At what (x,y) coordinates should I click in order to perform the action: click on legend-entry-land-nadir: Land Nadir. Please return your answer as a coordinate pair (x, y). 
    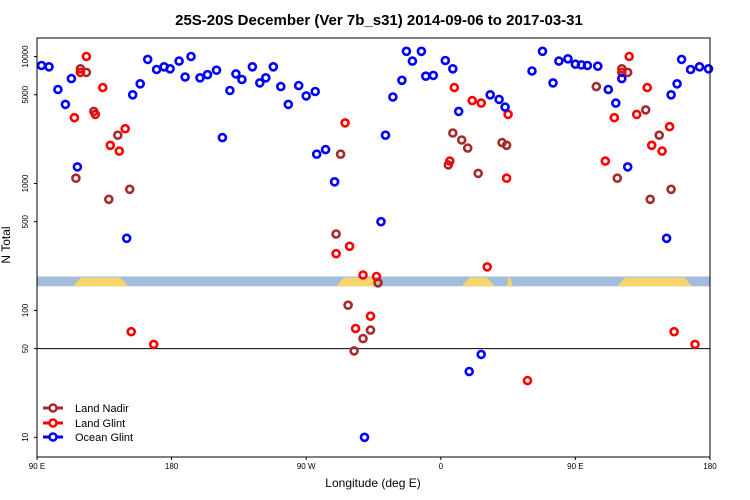
    Looking at the image, I should click on (86, 409).